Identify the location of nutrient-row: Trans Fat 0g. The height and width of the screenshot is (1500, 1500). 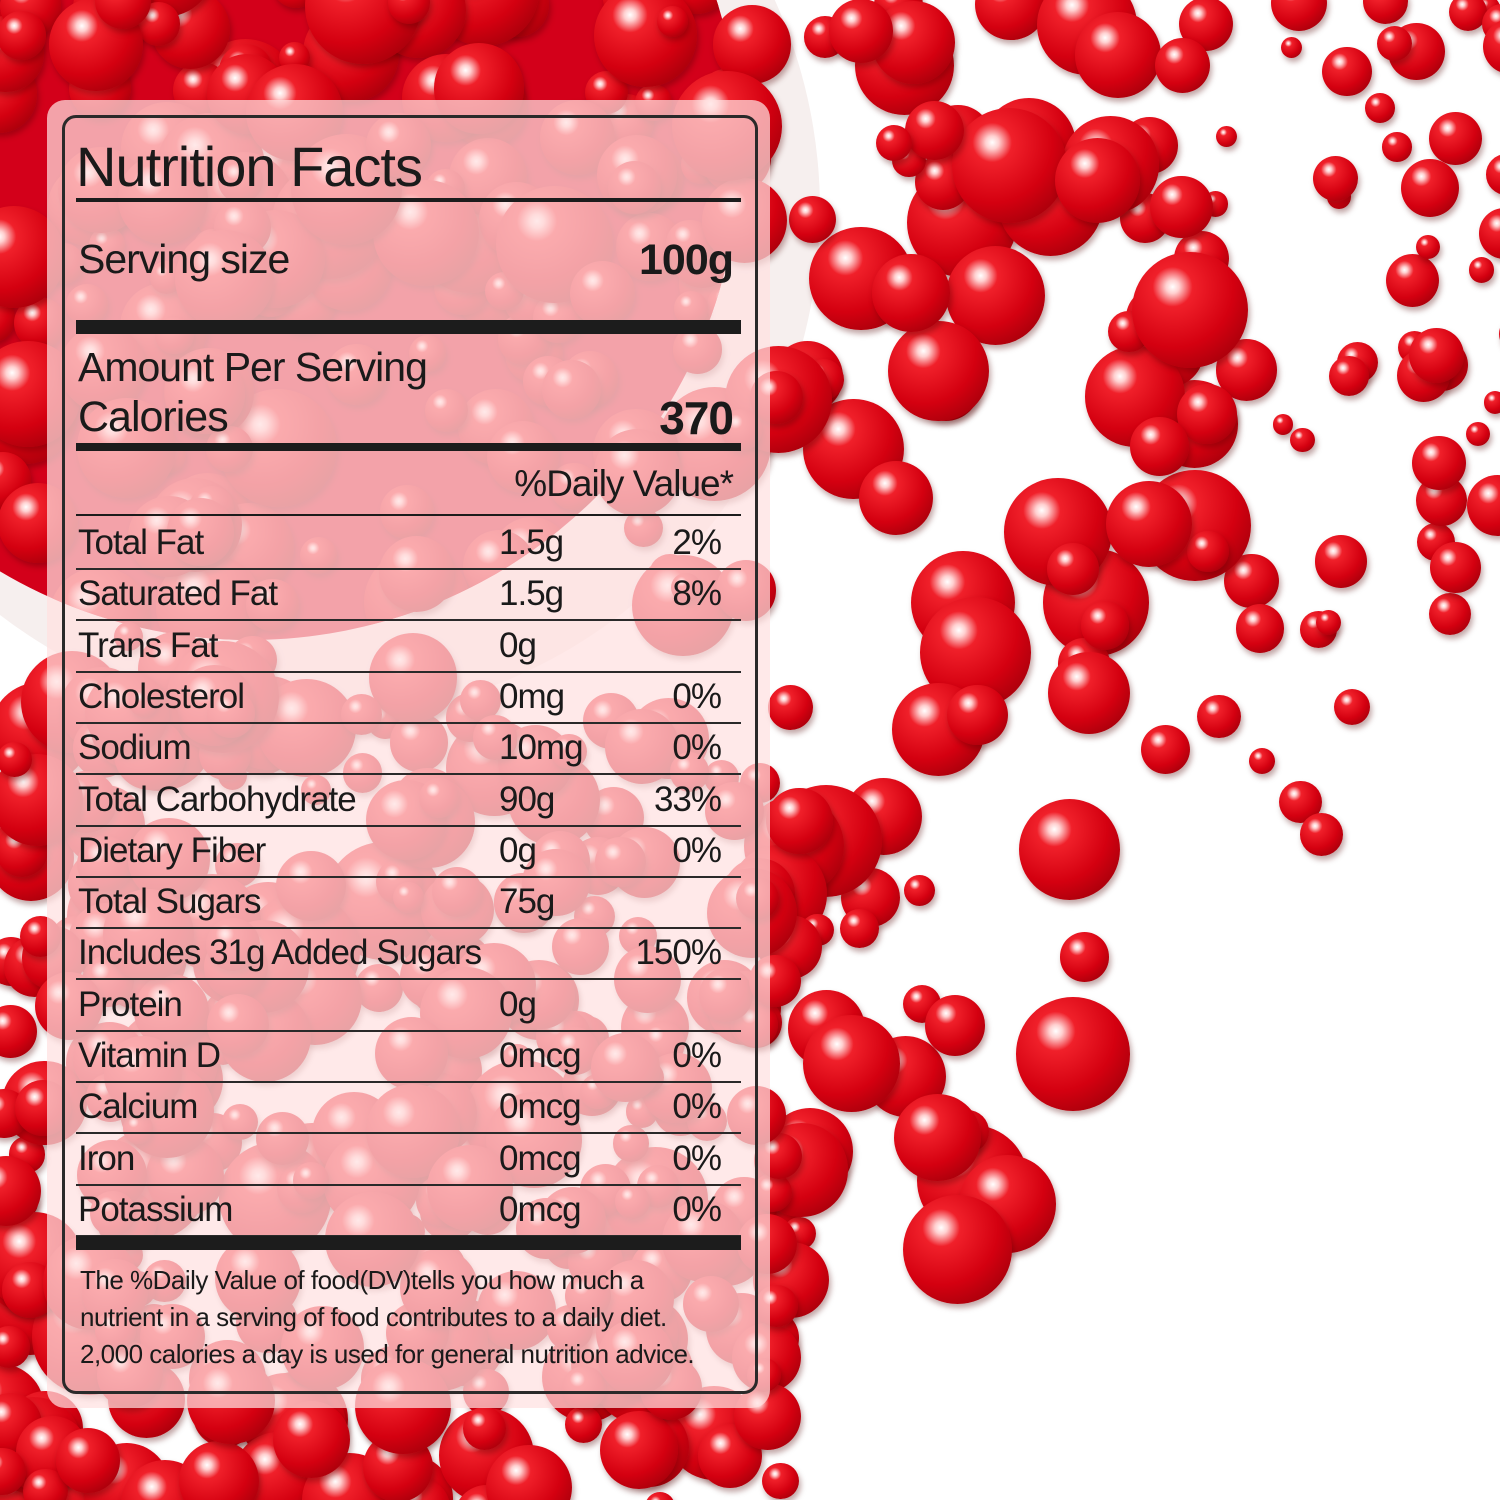
(408, 646).